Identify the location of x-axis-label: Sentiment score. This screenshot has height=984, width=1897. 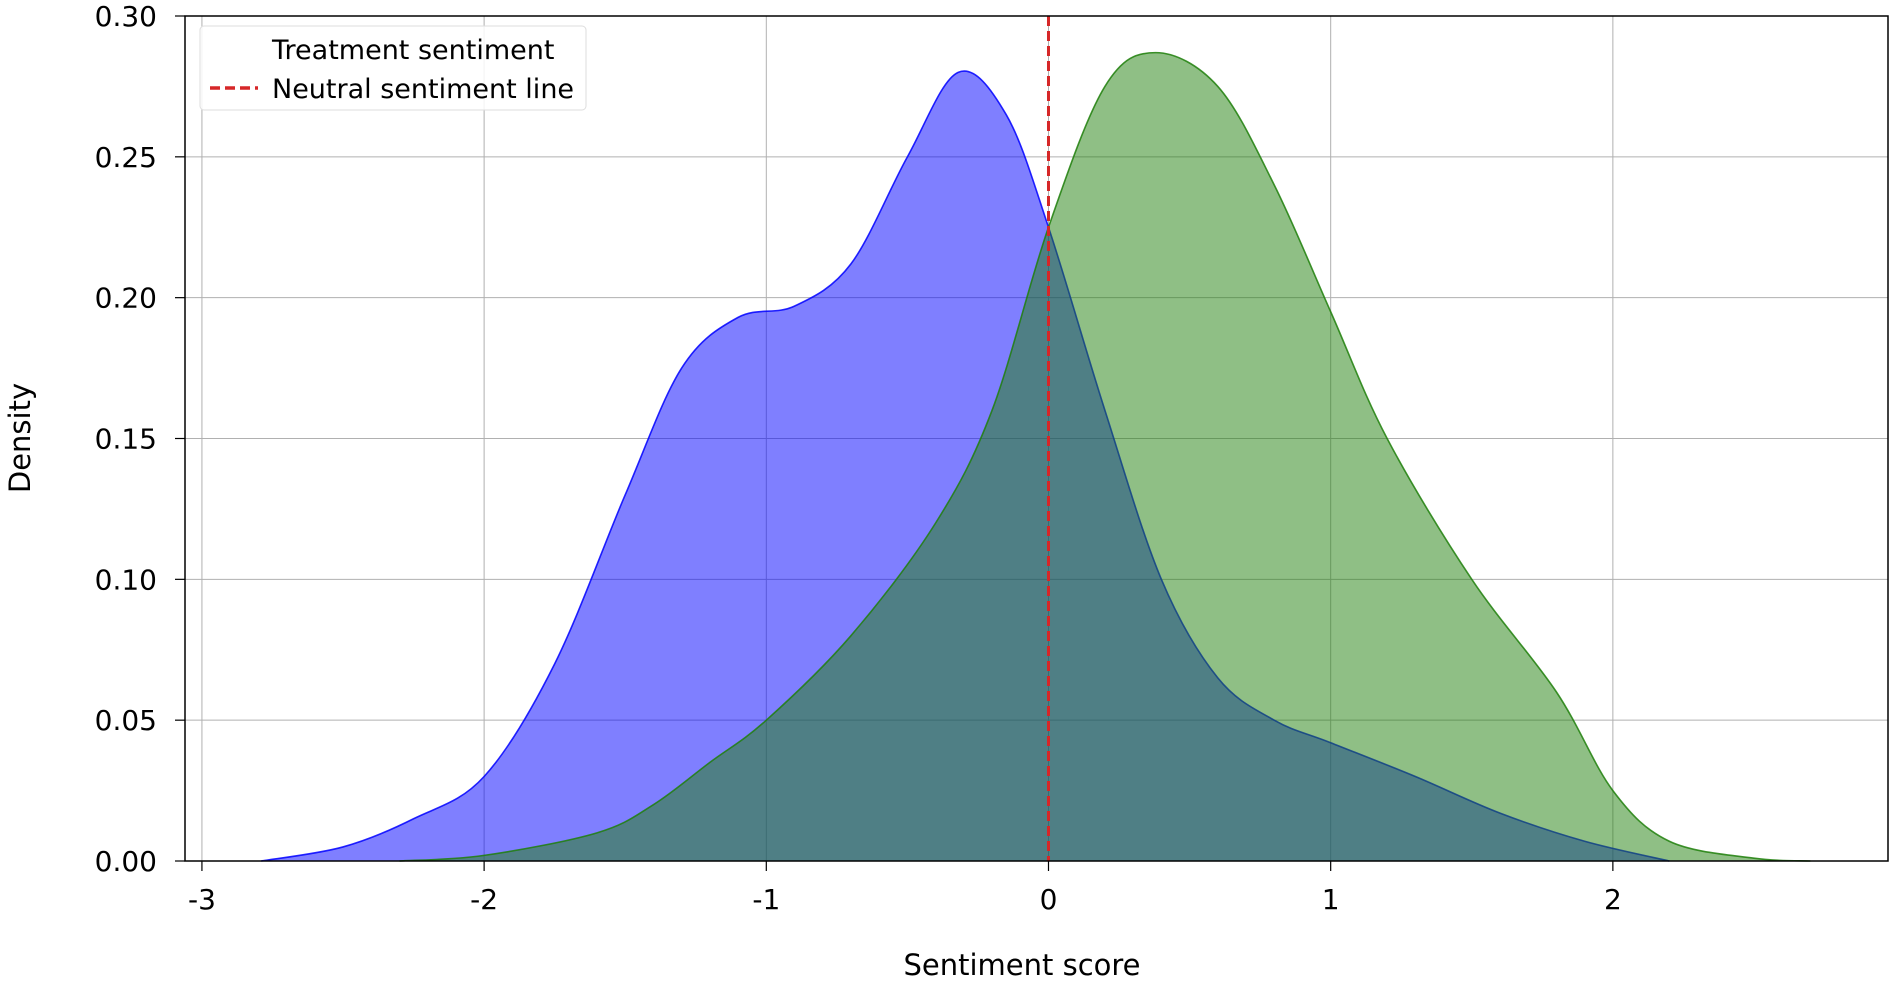
(1021, 965).